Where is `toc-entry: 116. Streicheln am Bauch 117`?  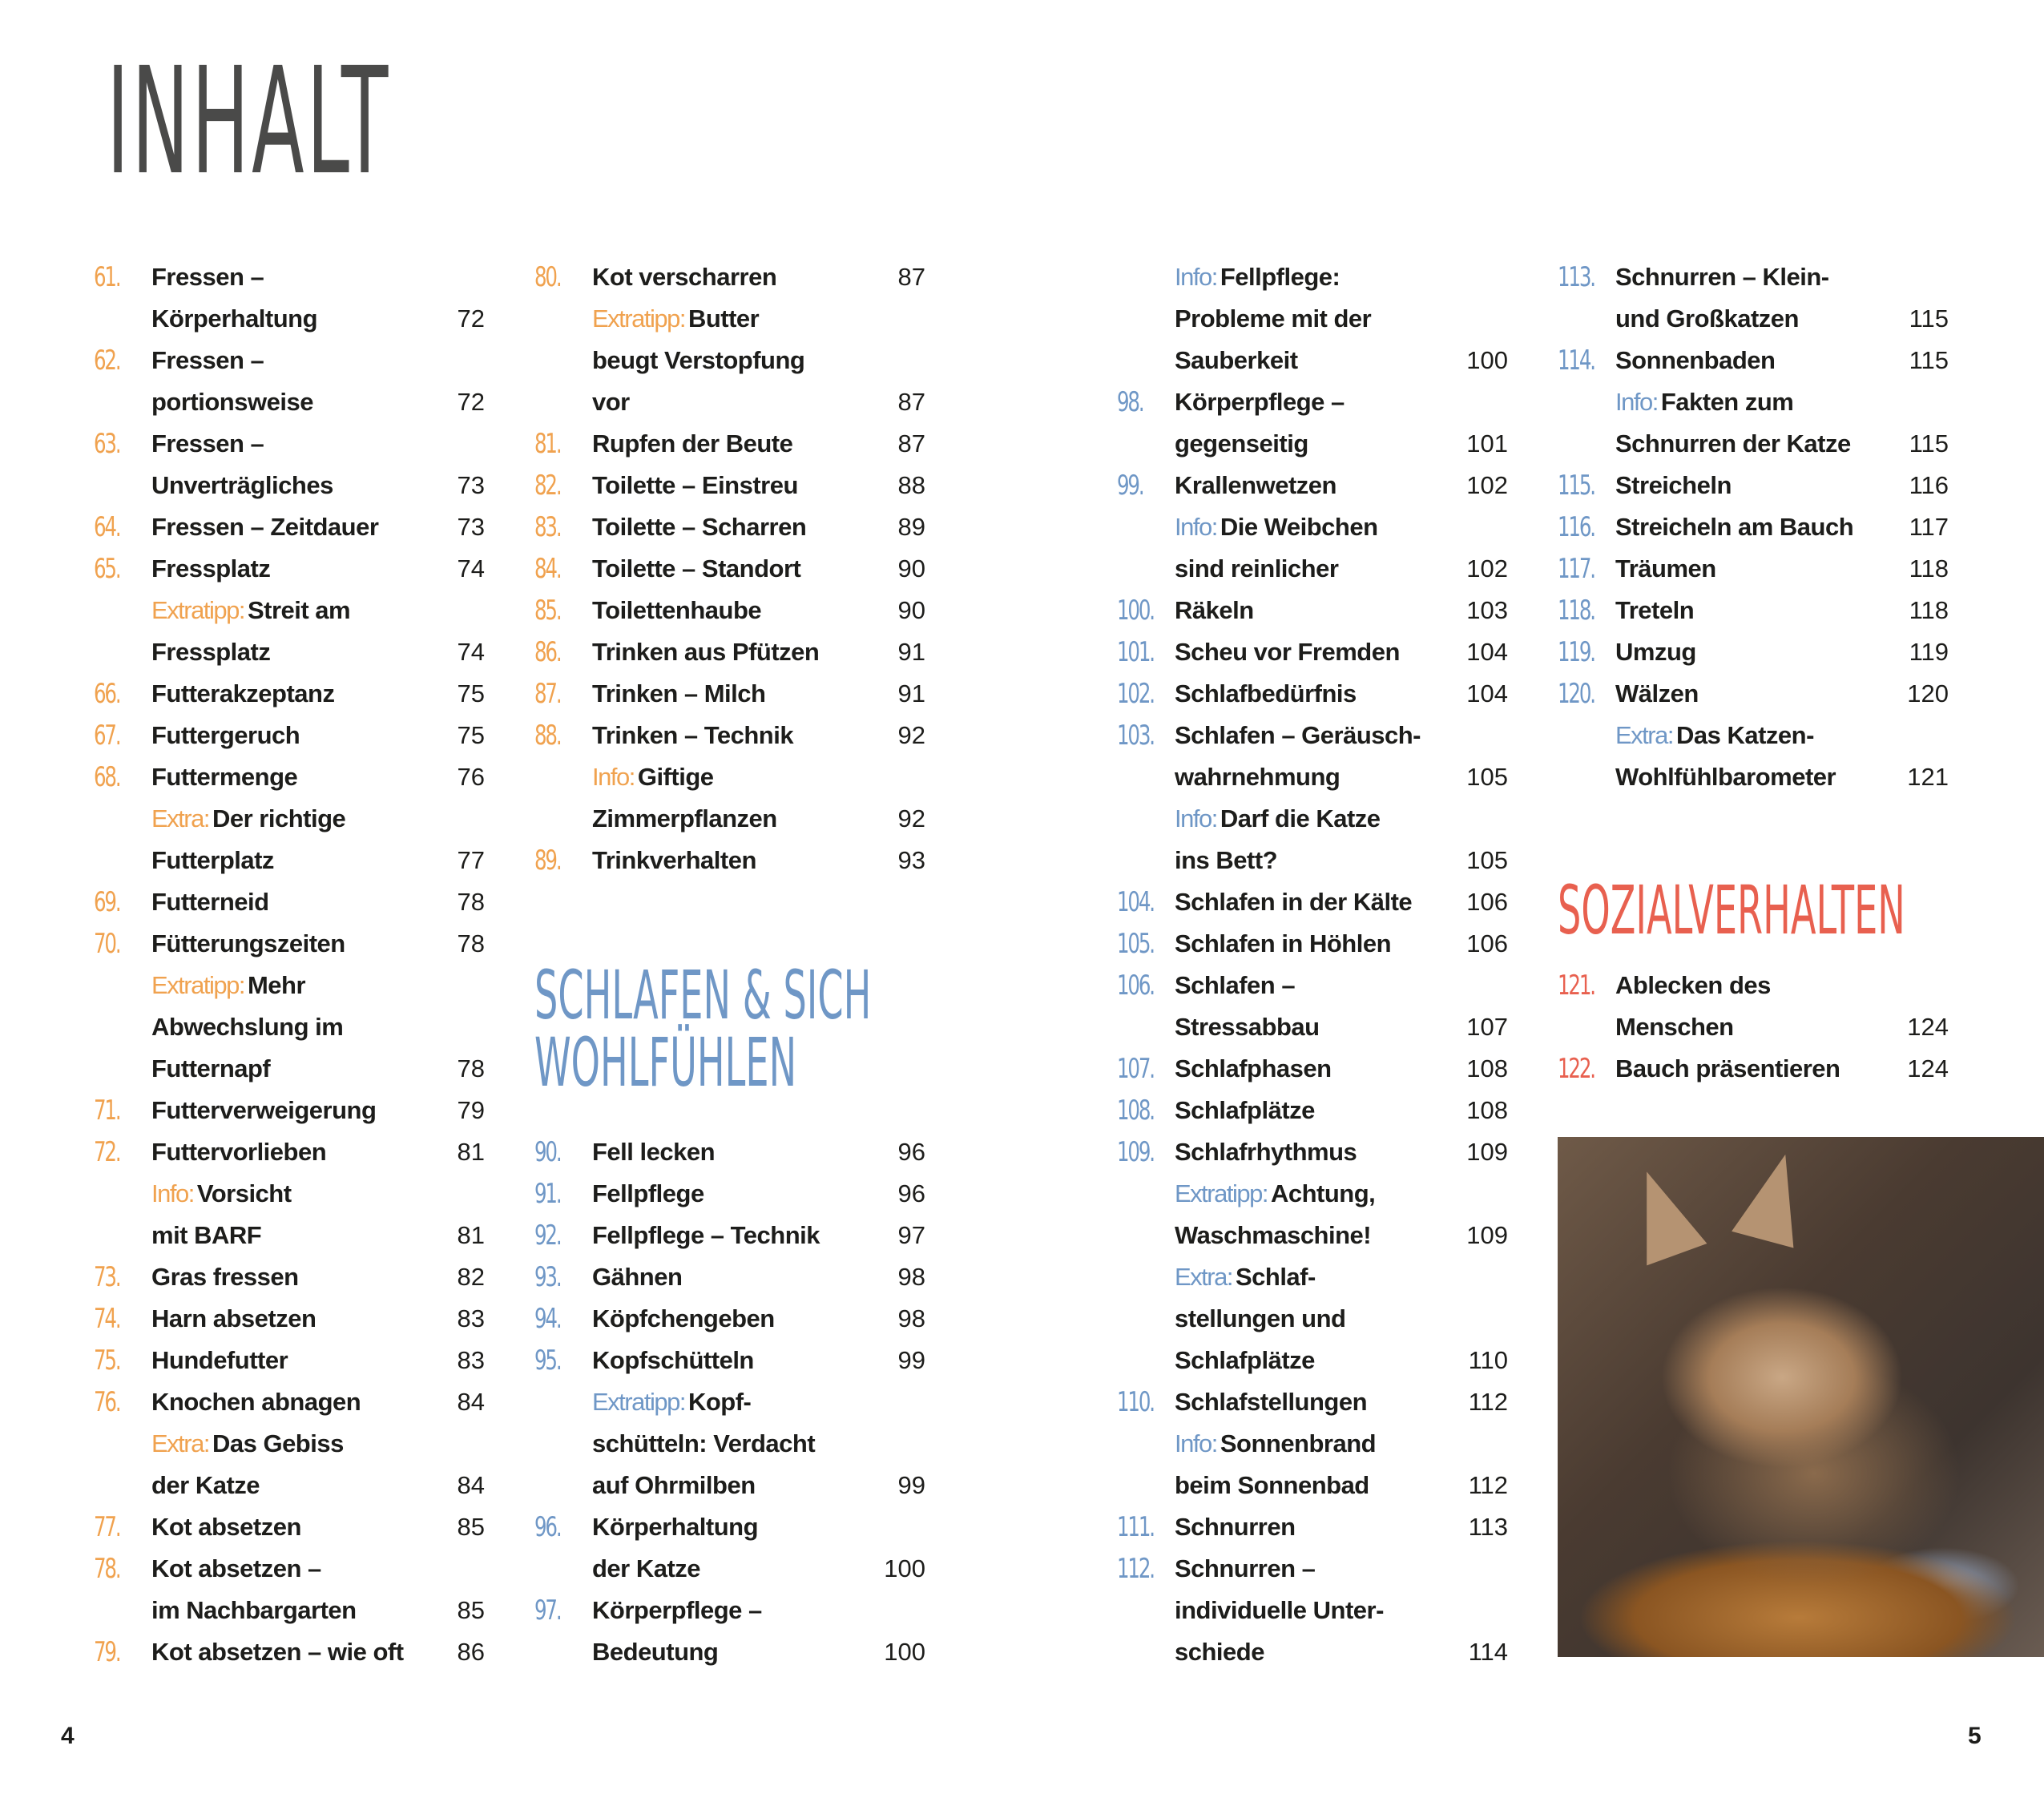
toc-entry: 116. Streicheln am Bauch 117 is located at coordinates (1753, 527).